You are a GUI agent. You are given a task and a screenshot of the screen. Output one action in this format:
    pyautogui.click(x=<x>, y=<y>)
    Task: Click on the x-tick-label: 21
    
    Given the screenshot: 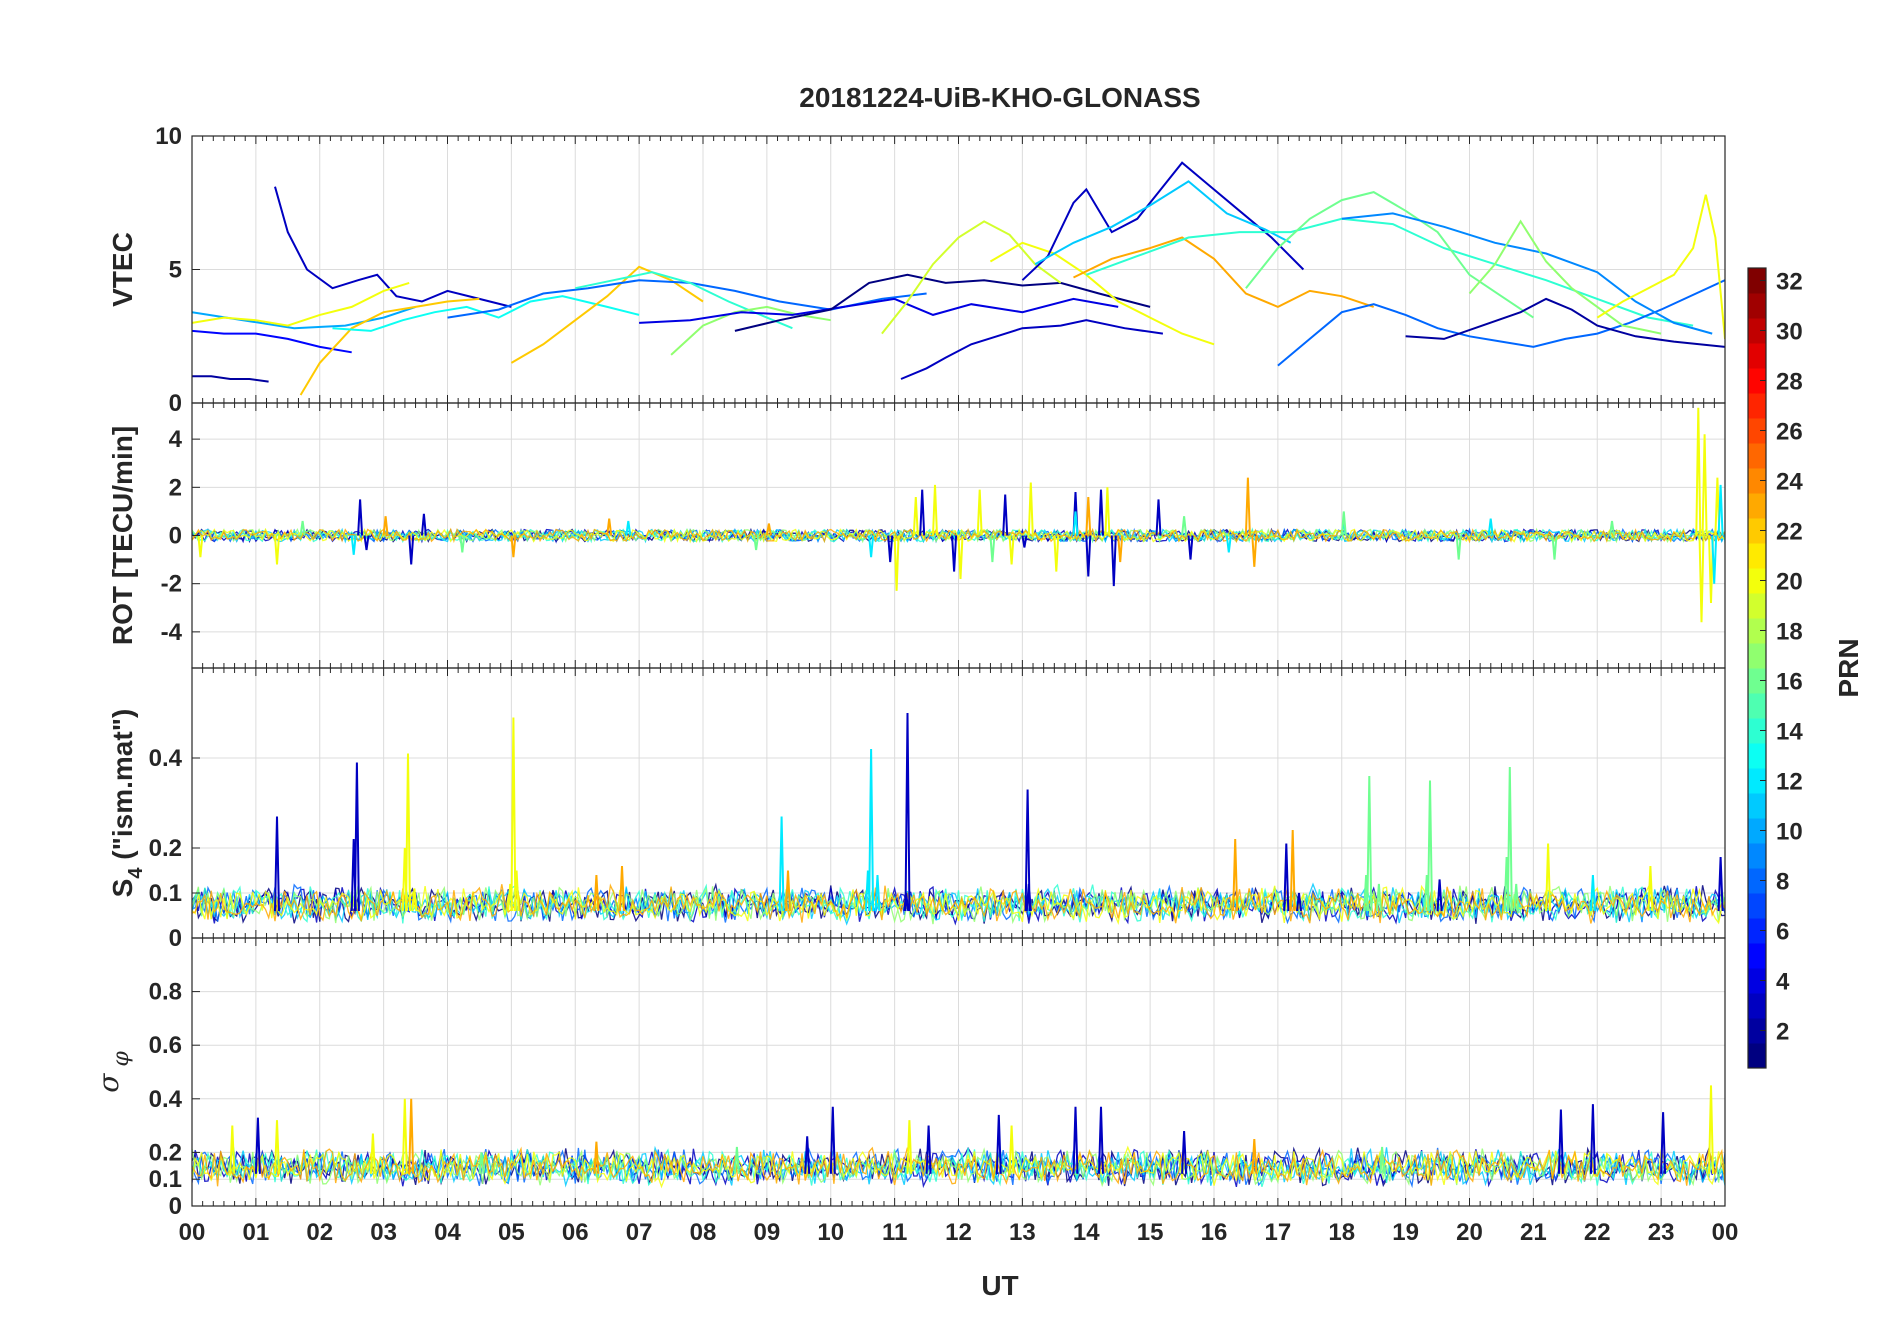 What is the action you would take?
    pyautogui.click(x=1533, y=1232)
    